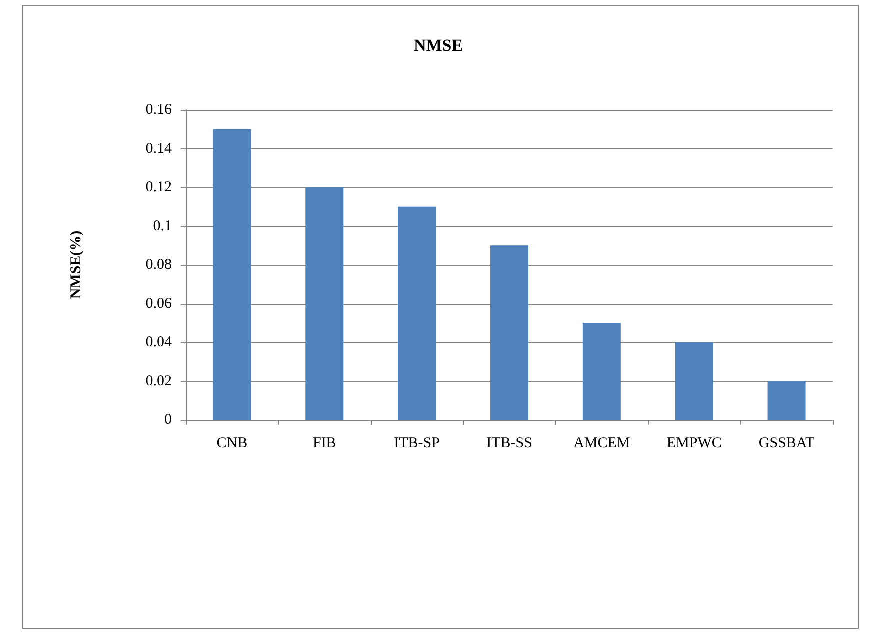 The height and width of the screenshot is (637, 877). What do you see at coordinates (694, 444) in the screenshot?
I see `x-tick-label: EMPWC` at bounding box center [694, 444].